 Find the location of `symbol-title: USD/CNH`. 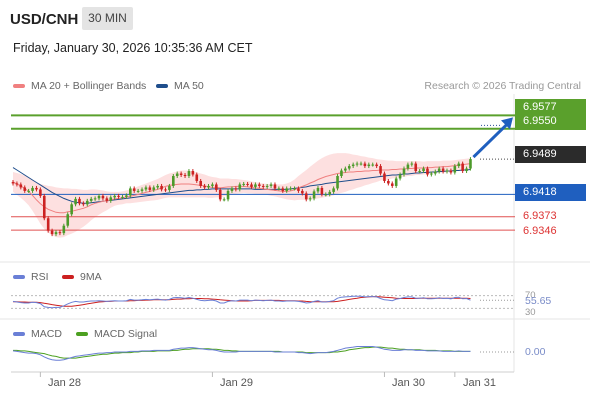

symbol-title: USD/CNH is located at coordinates (44, 19).